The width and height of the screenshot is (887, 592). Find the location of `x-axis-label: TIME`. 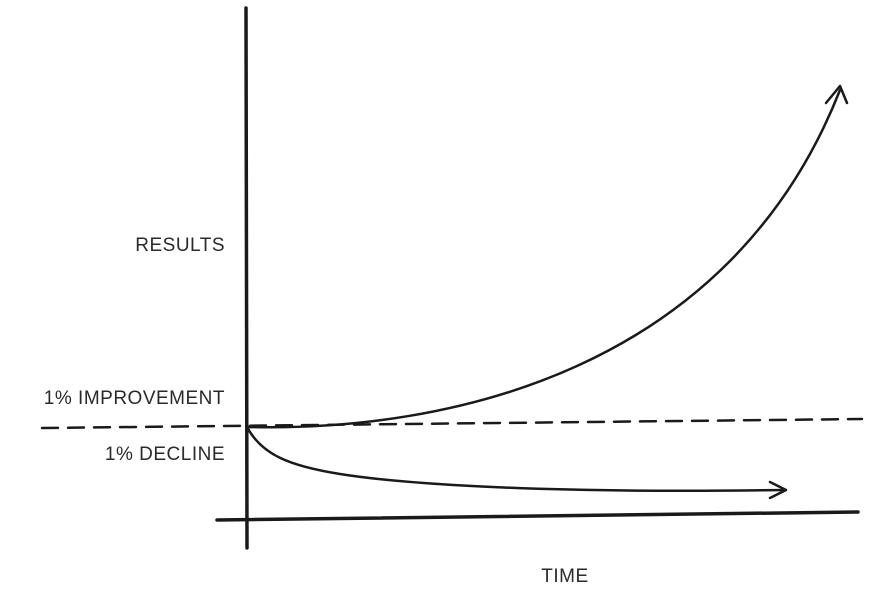

x-axis-label: TIME is located at coordinates (564, 576).